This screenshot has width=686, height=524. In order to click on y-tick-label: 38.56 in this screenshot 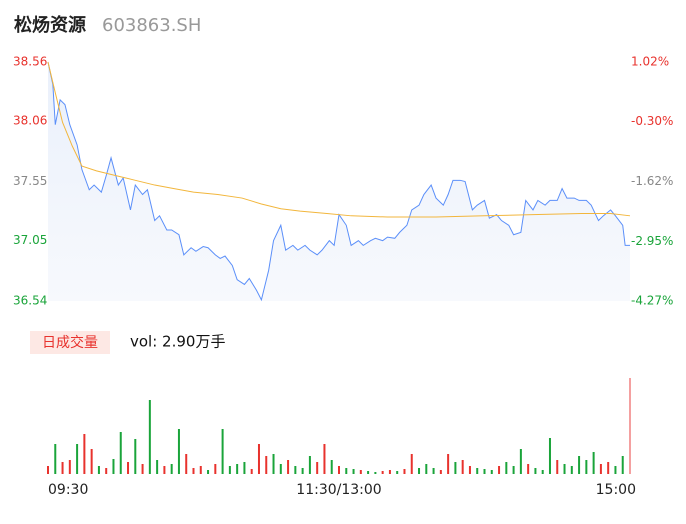, I will do `click(30, 62)`.